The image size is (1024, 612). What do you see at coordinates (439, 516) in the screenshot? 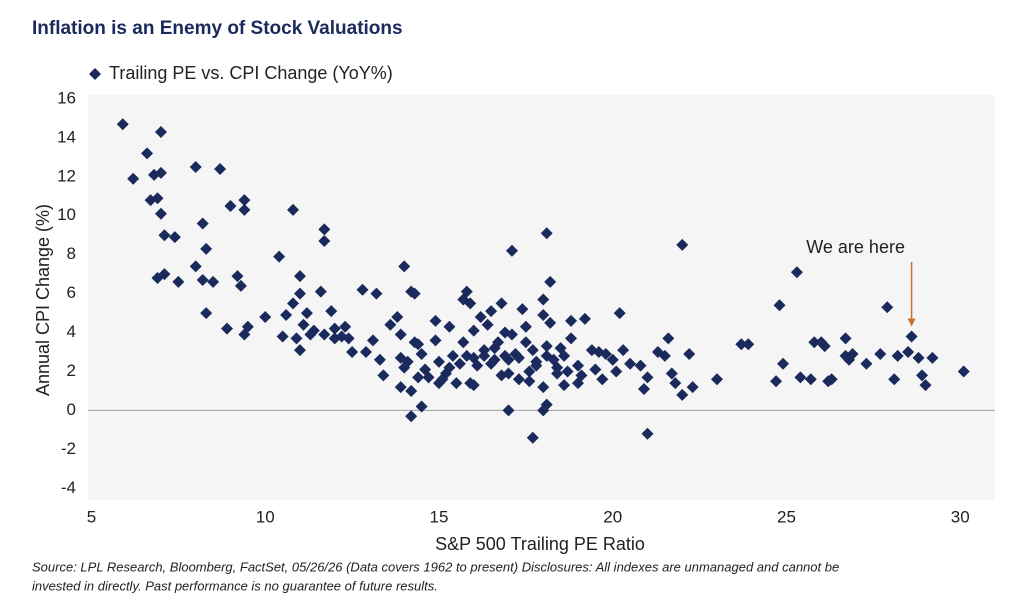
I see `x-tick-label: 15` at bounding box center [439, 516].